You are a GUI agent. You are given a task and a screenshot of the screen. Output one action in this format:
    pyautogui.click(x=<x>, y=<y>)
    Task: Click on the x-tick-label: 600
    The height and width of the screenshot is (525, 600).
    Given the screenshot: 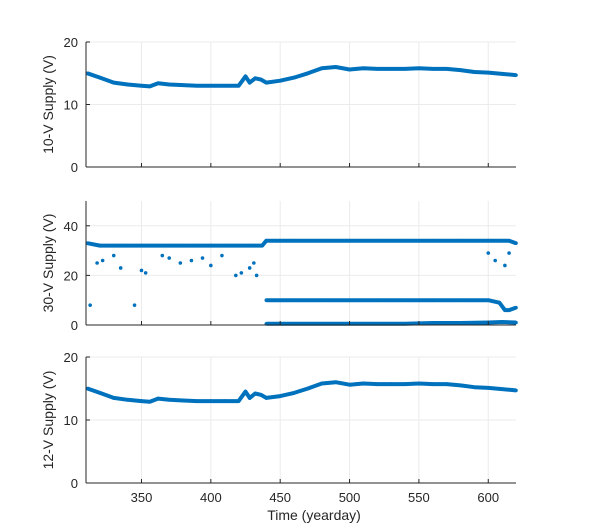 What is the action you would take?
    pyautogui.click(x=488, y=497)
    